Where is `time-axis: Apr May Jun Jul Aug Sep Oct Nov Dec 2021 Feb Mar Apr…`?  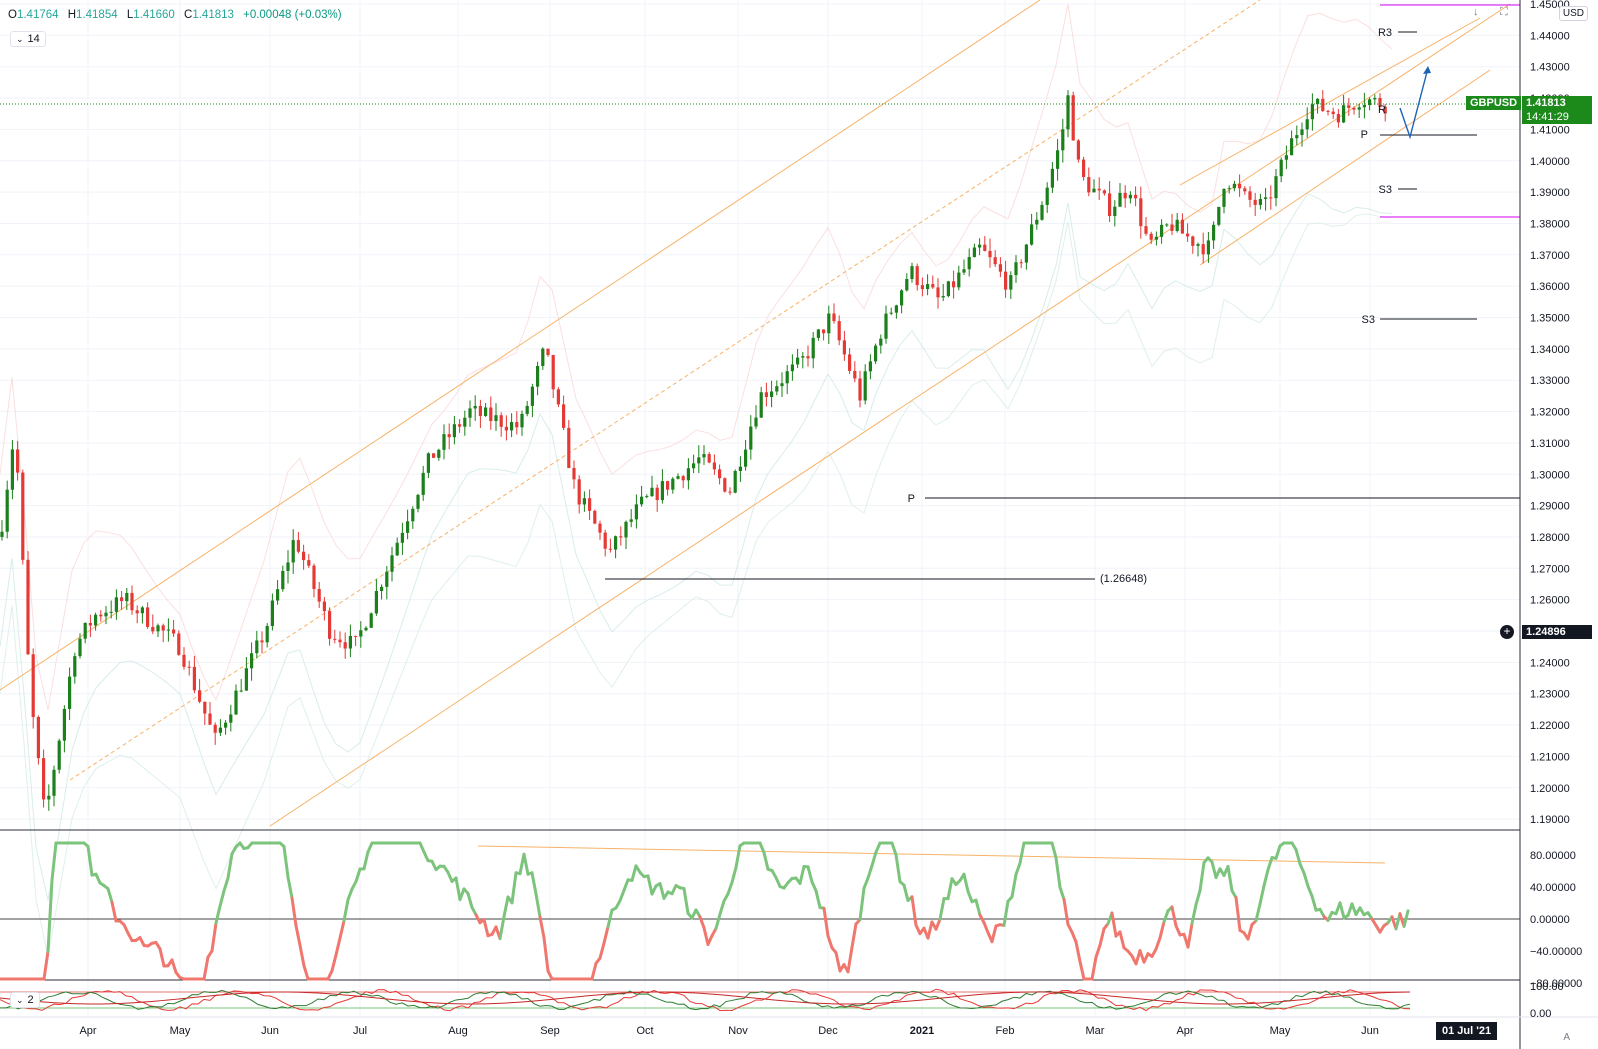
time-axis: Apr May Jun Jul Aug Sep Oct Nov Dec 2021 Feb Mar Apr… is located at coordinates (728, 1031).